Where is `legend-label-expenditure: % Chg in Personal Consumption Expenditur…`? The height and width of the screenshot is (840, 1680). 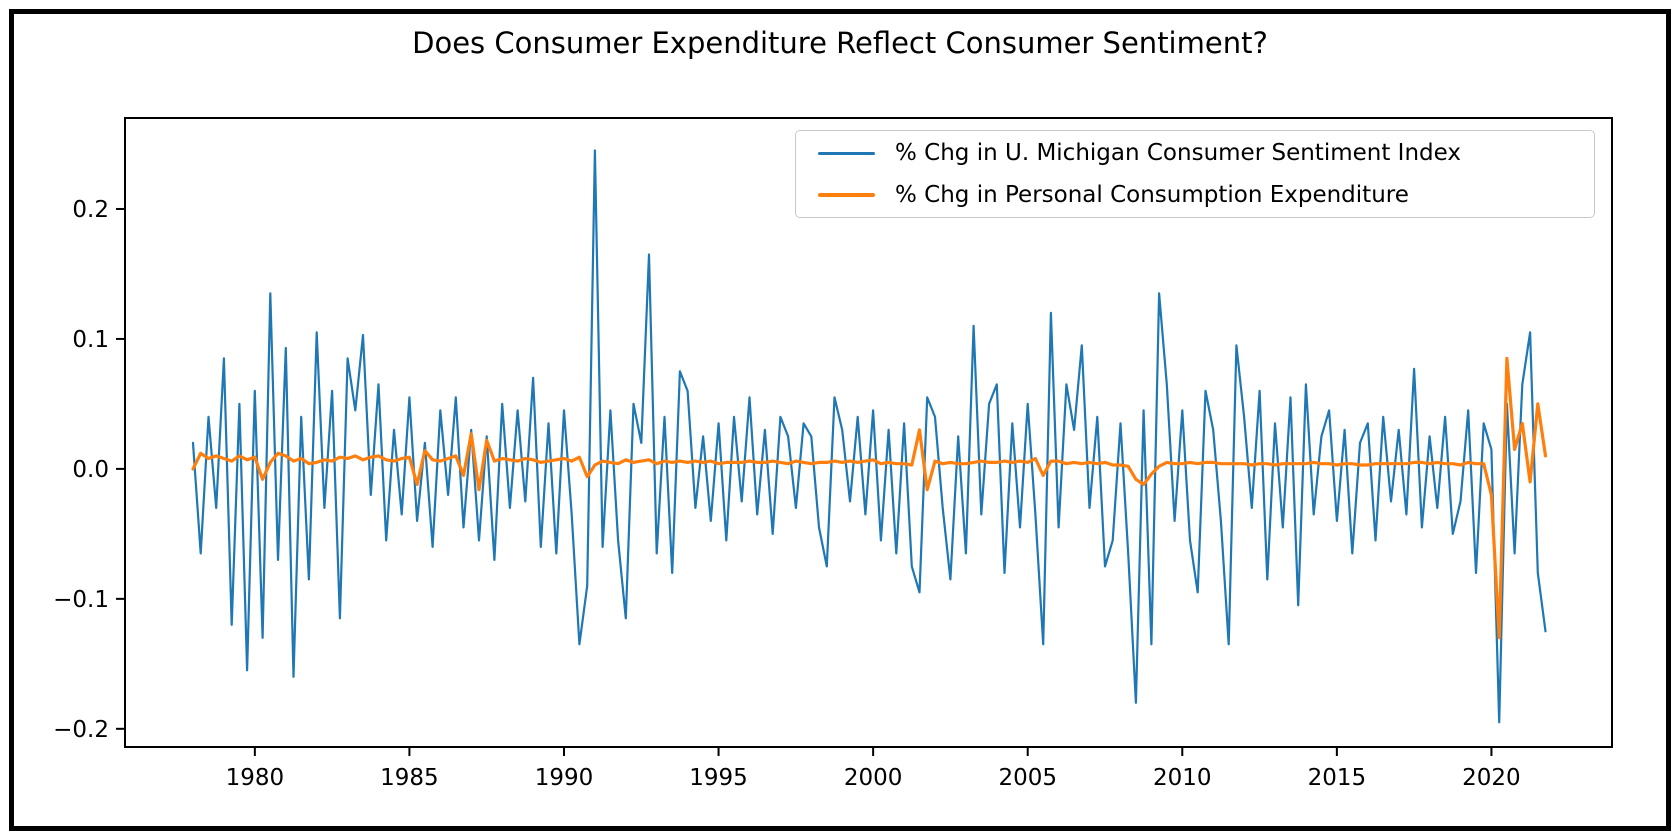 legend-label-expenditure: % Chg in Personal Consumption Expenditur… is located at coordinates (1152, 195).